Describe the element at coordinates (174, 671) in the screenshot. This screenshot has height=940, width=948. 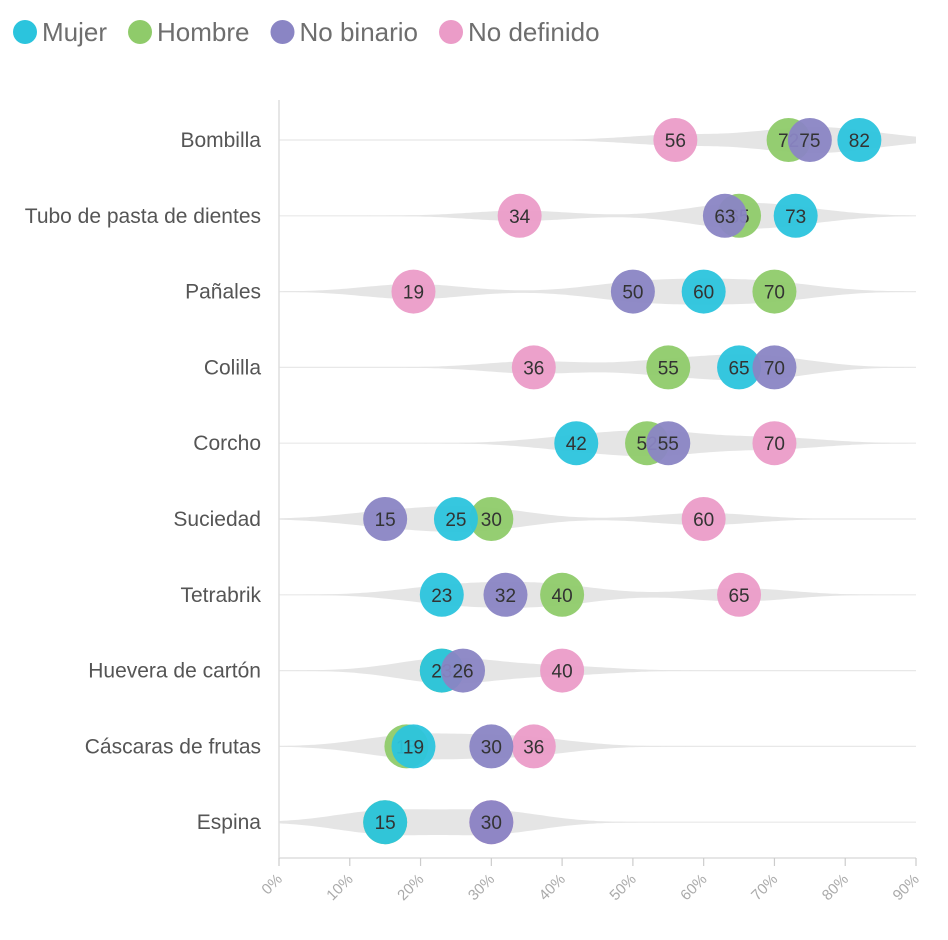
I see `category-label-huevera-de-carton: Huevera de cartón` at that location.